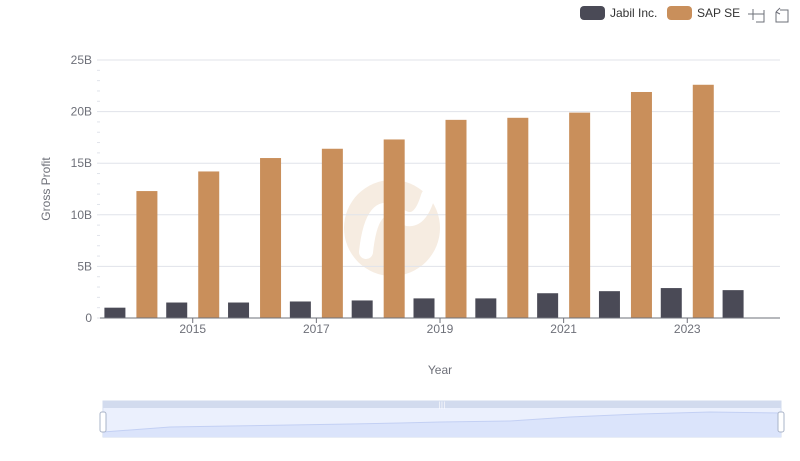  I want to click on y-tick-label: 20B, so click(81, 112).